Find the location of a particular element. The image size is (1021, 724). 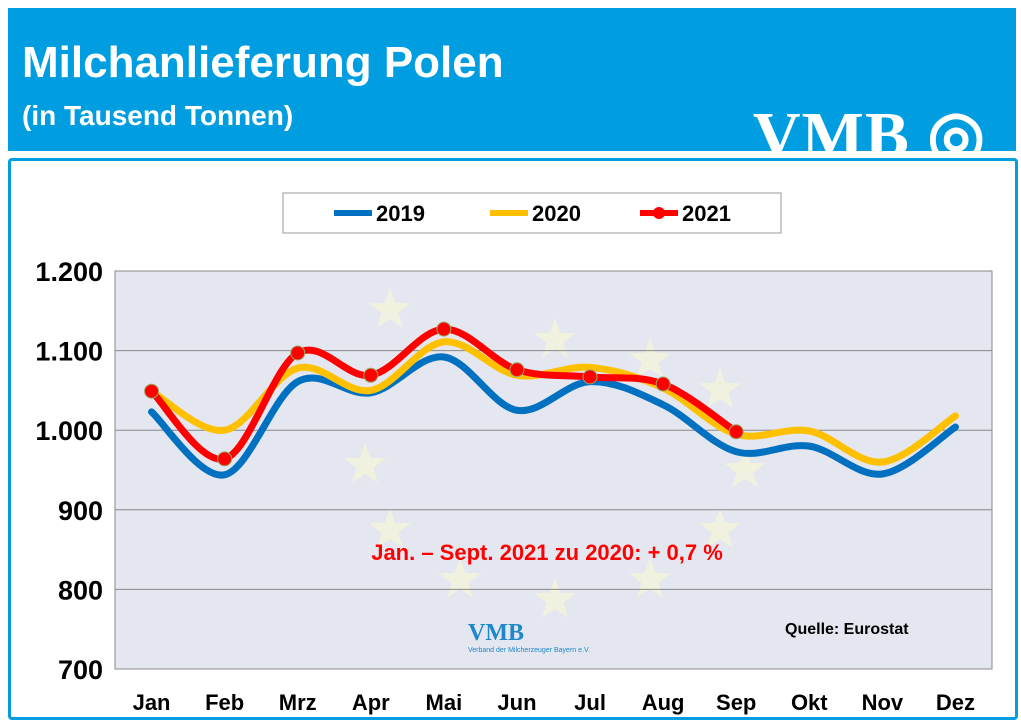

x-tick-label: Sep is located at coordinates (736, 702).